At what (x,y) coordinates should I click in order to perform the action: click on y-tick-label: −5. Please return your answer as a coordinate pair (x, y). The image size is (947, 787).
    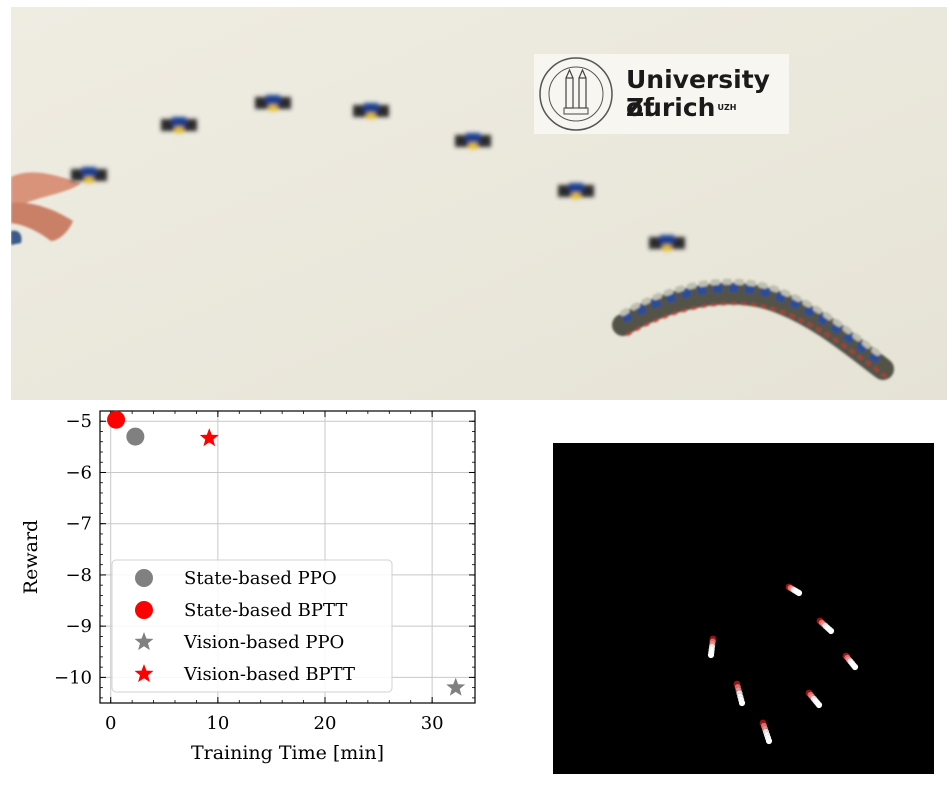
    Looking at the image, I should click on (78, 421).